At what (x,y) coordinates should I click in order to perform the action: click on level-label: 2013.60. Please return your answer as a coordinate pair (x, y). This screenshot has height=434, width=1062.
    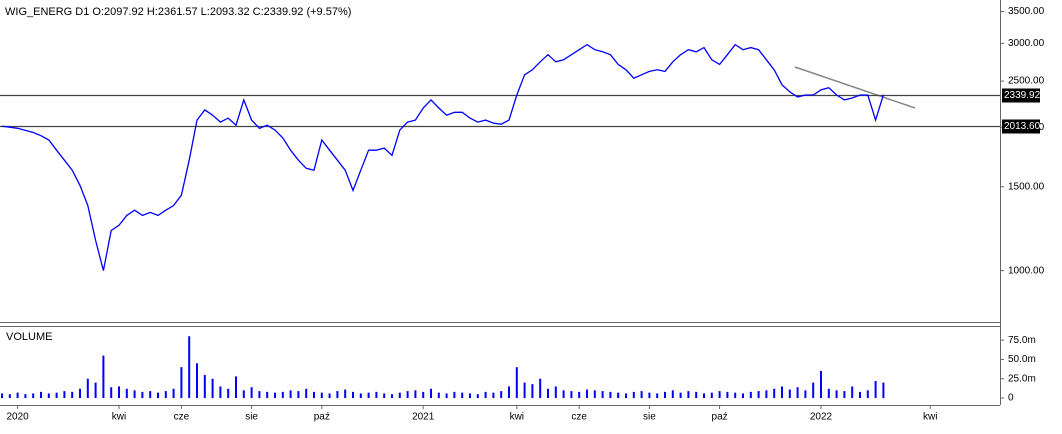
    Looking at the image, I should click on (1022, 126).